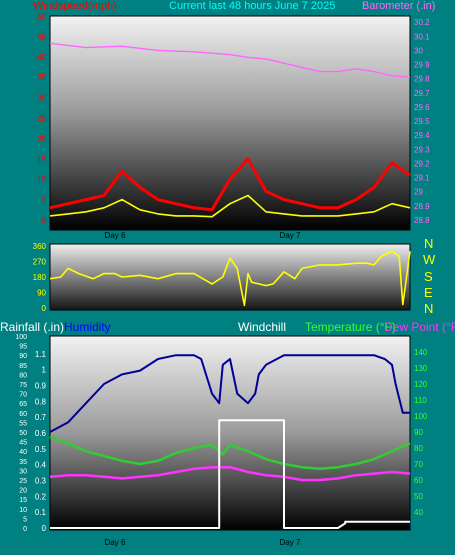 The width and height of the screenshot is (455, 555). What do you see at coordinates (23, 433) in the screenshot?
I see `humidity-tick-label: 50` at bounding box center [23, 433].